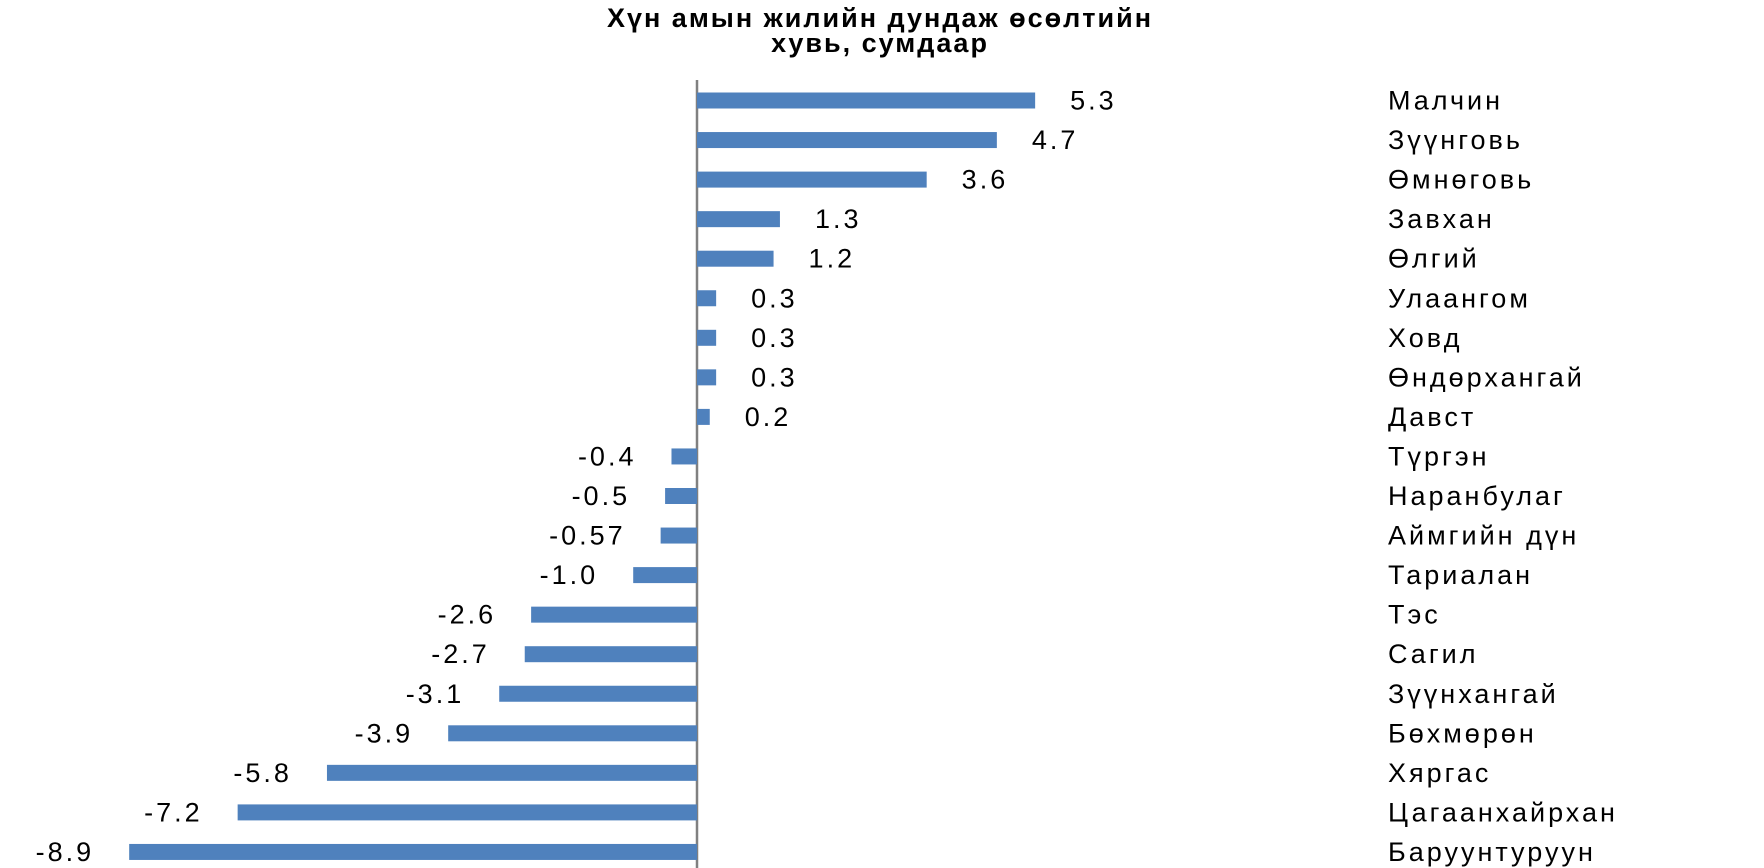  Describe the element at coordinates (1462, 733) in the screenshot. I see `category-label: Бөхмөрөн` at that location.